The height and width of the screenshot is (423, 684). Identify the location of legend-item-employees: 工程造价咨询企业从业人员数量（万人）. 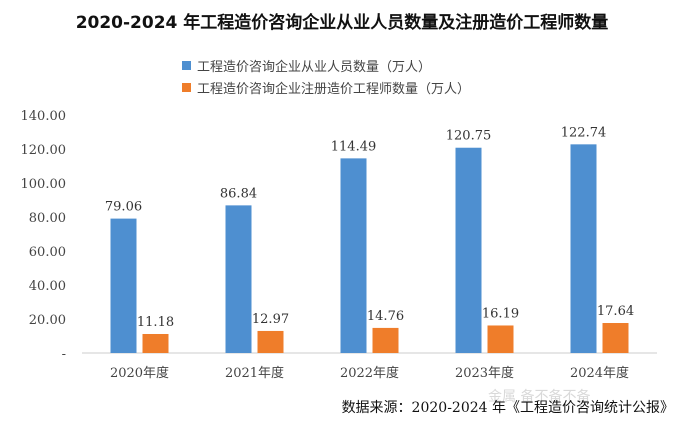
(326, 65).